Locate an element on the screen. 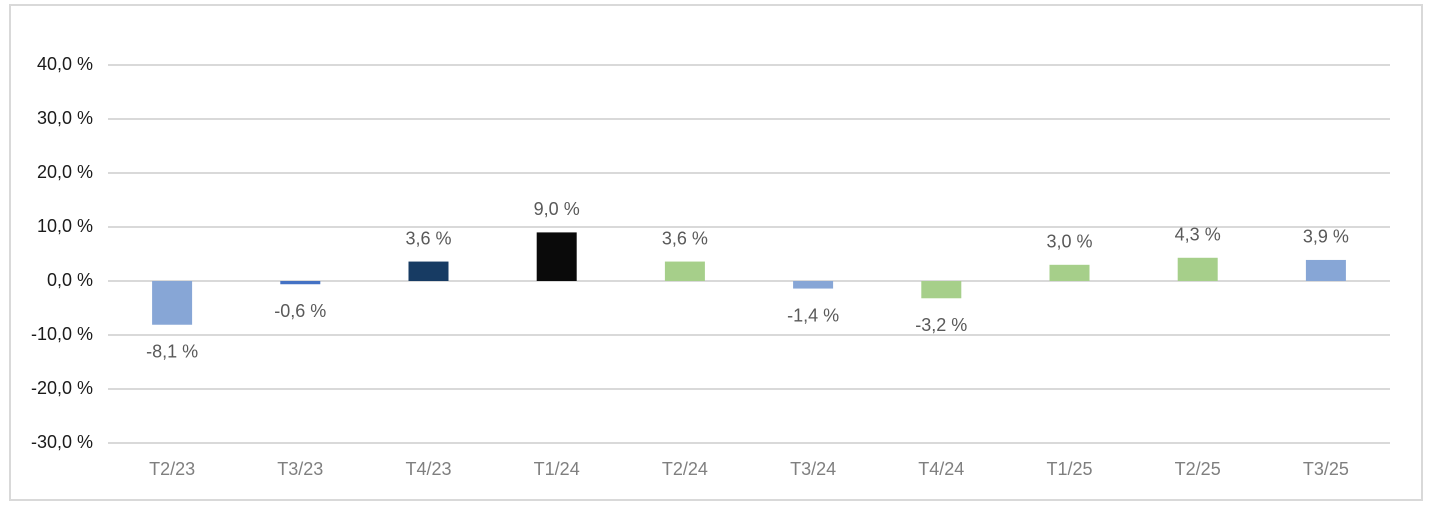  value-label: 4,3 % is located at coordinates (1198, 235).